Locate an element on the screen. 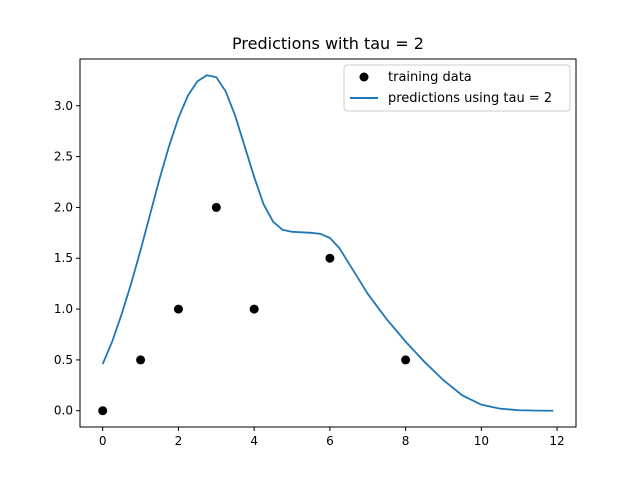 The width and height of the screenshot is (640, 480). legend-marker-training-data is located at coordinates (364, 77).